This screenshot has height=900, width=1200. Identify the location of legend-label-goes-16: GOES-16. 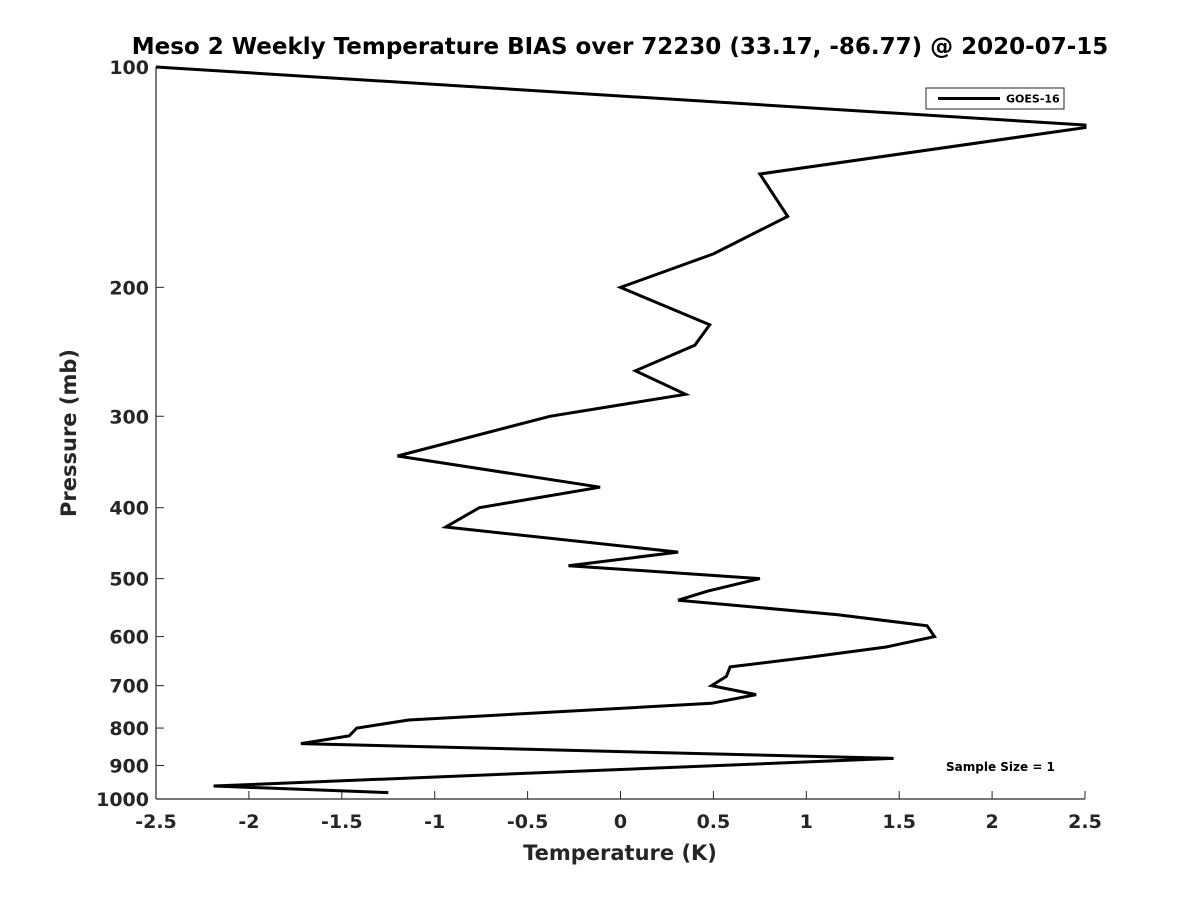
(1033, 99).